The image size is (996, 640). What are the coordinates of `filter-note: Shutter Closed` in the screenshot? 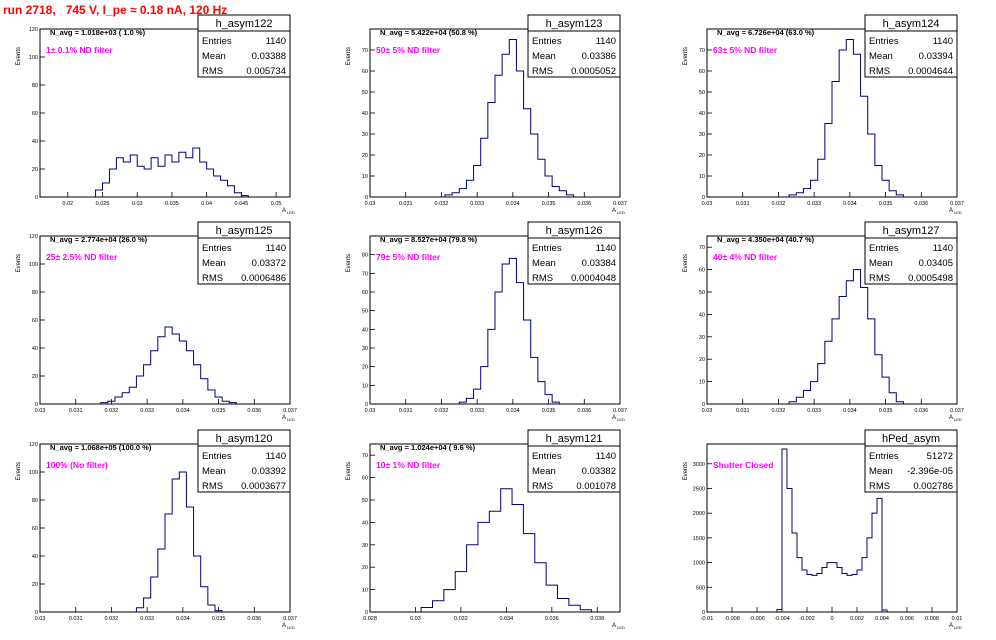 It's located at (743, 465).